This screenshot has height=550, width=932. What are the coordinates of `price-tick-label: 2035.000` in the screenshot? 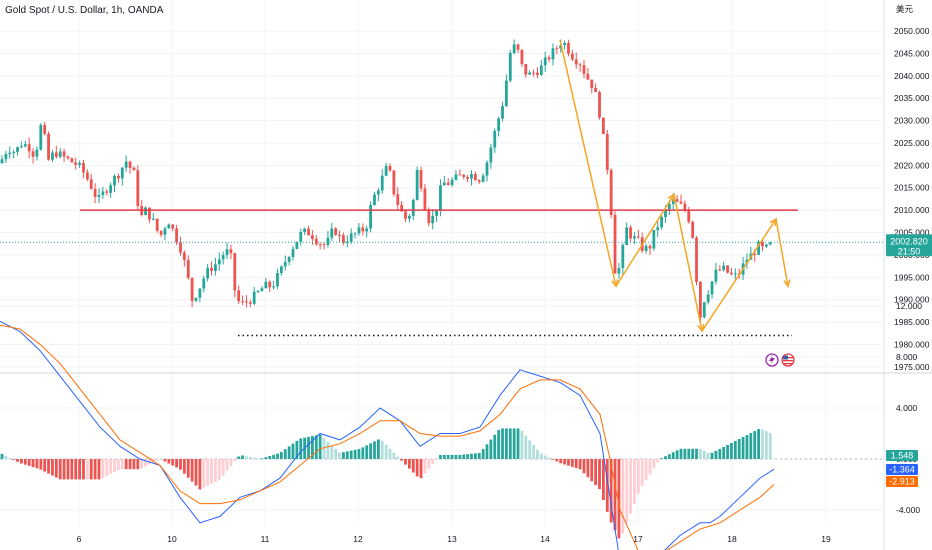 It's located at (912, 98).